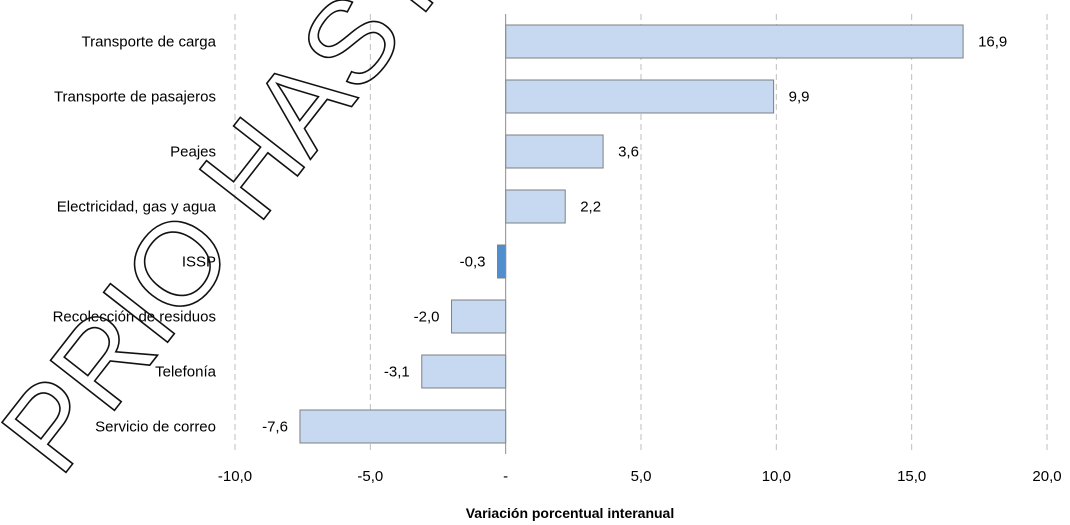  Describe the element at coordinates (628, 152) in the screenshot. I see `data-label: 3,6` at that location.